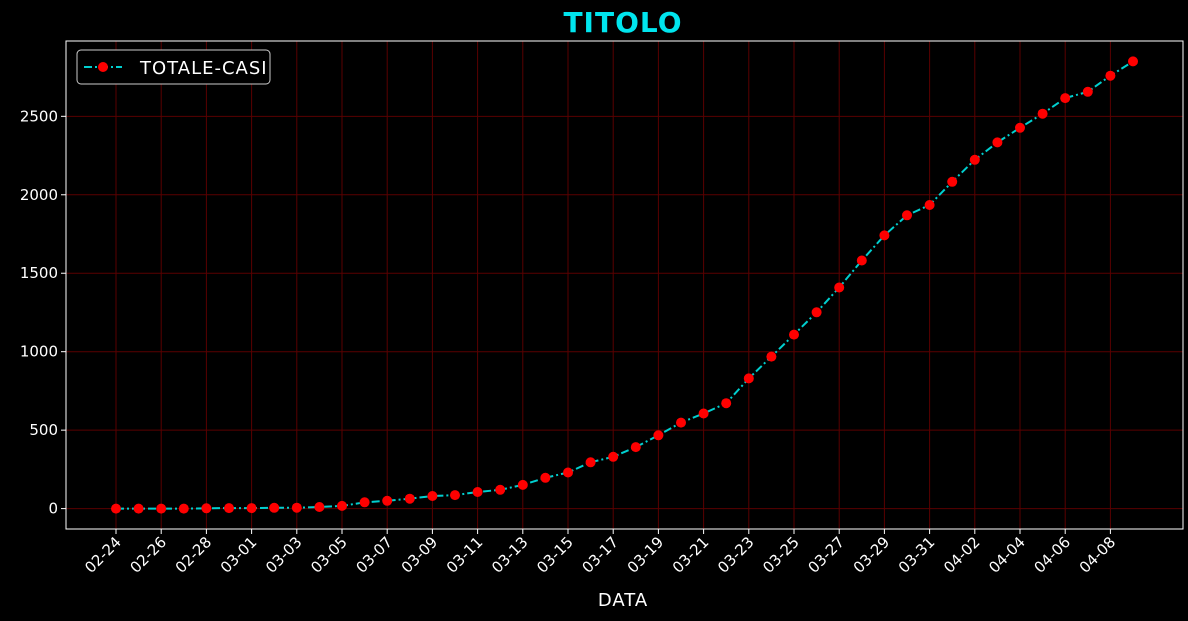 This screenshot has height=621, width=1188. Describe the element at coordinates (43, 312) in the screenshot. I see `y-axis: 0 500 1000 1500 2000 2500` at that location.